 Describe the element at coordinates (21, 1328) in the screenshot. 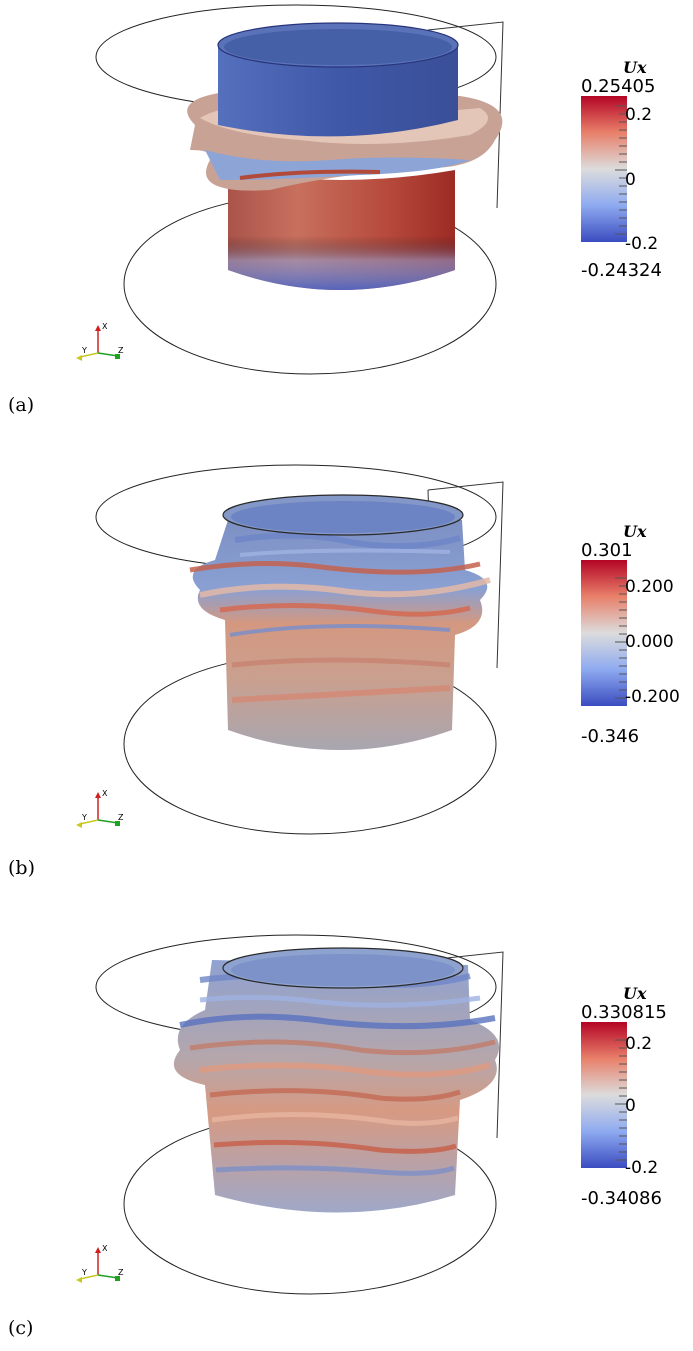

I see `panel-label-c: (c)` at that location.